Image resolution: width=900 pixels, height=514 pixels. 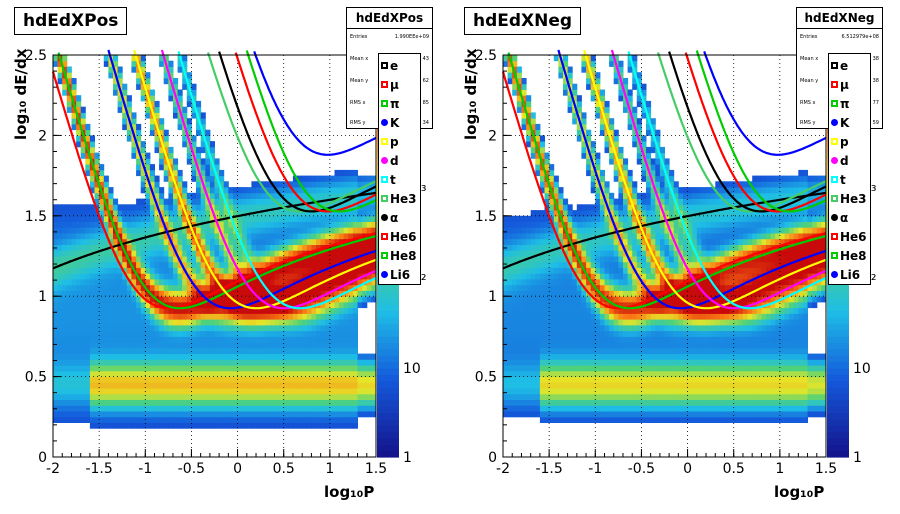 I want to click on legend-item: Li6, so click(x=399, y=275).